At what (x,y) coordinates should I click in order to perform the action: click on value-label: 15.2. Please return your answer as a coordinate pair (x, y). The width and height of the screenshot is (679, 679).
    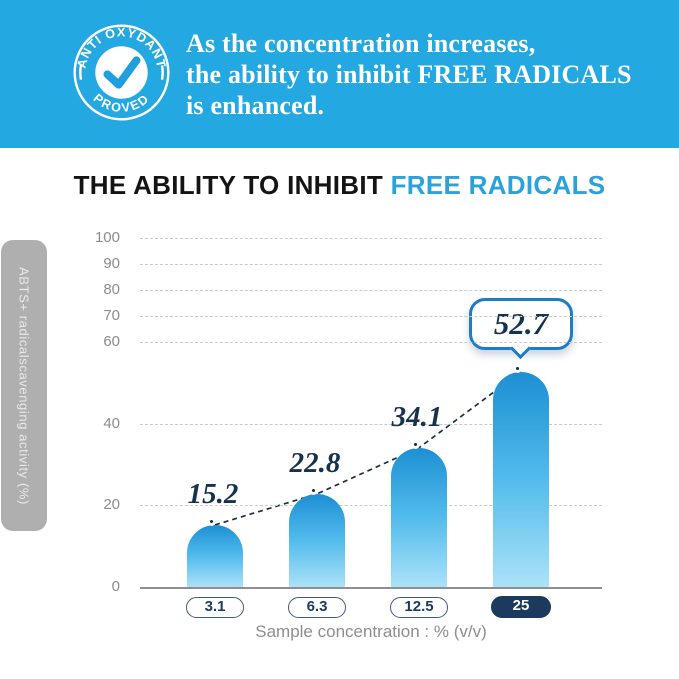
    Looking at the image, I should click on (213, 493).